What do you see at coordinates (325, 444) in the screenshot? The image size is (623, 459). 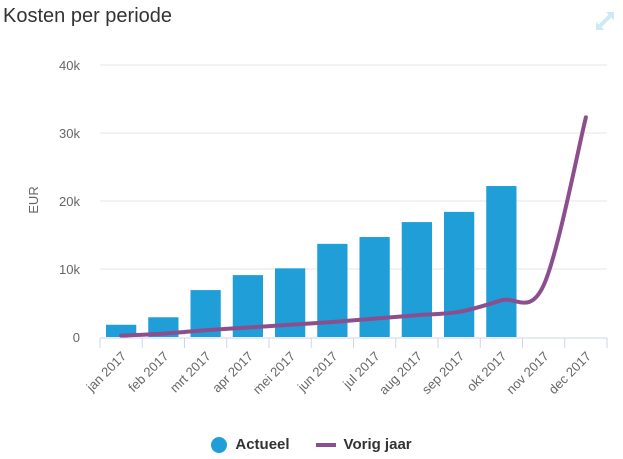 I see `legend-marker-line` at bounding box center [325, 444].